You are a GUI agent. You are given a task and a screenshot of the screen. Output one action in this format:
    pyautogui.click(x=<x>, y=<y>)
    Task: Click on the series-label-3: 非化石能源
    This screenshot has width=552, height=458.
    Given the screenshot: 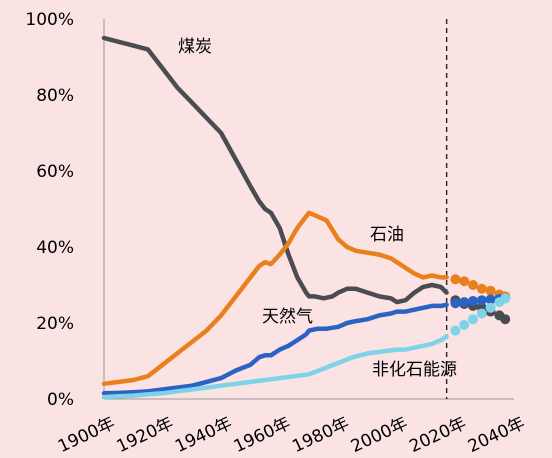 What is the action you would take?
    pyautogui.click(x=414, y=370)
    